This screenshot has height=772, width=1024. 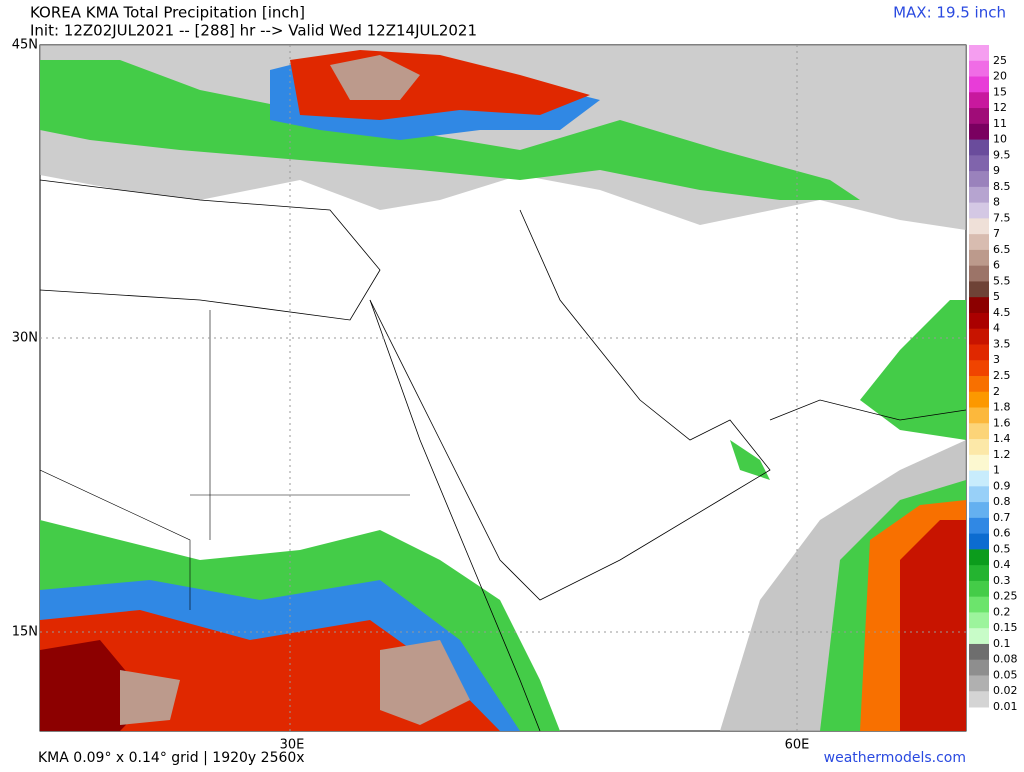 I want to click on colorbar-label: 8.5, so click(x=1002, y=186).